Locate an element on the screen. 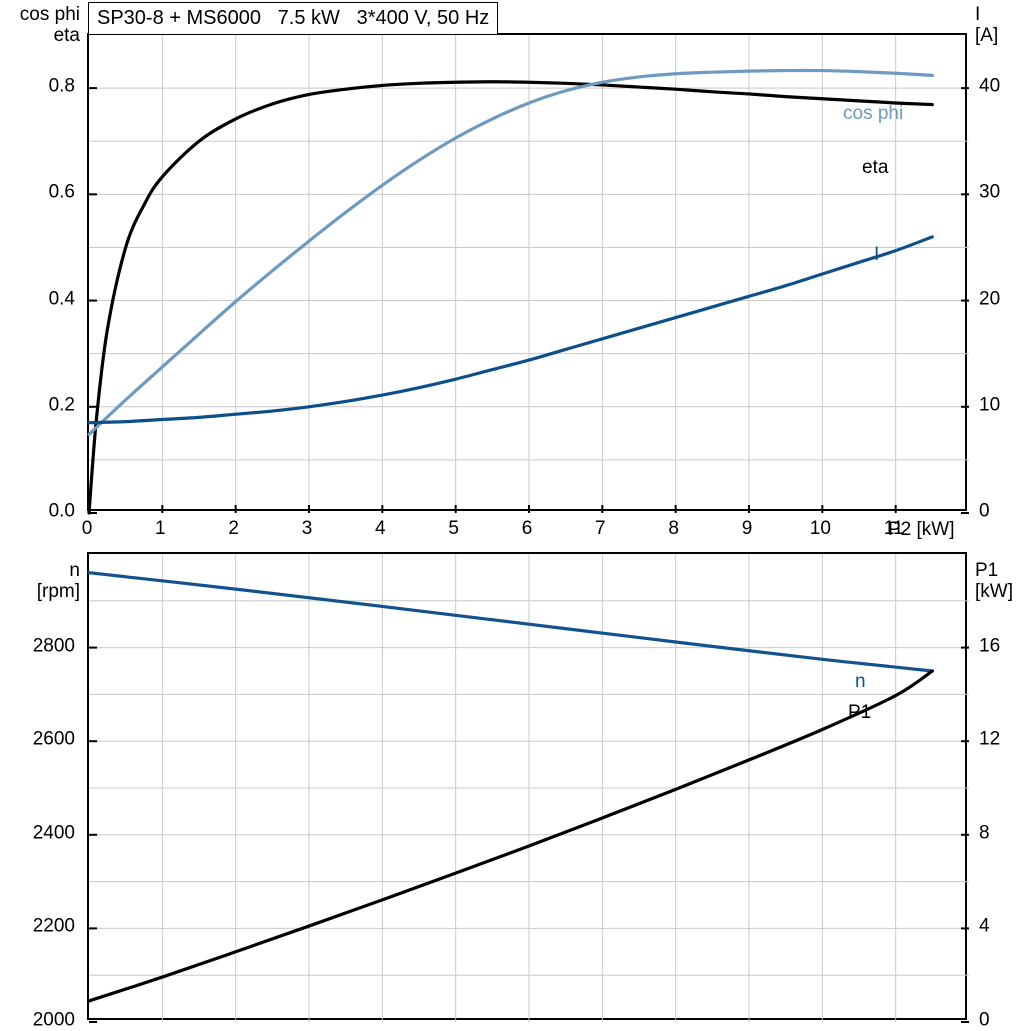  tick-label: 9 is located at coordinates (747, 528).